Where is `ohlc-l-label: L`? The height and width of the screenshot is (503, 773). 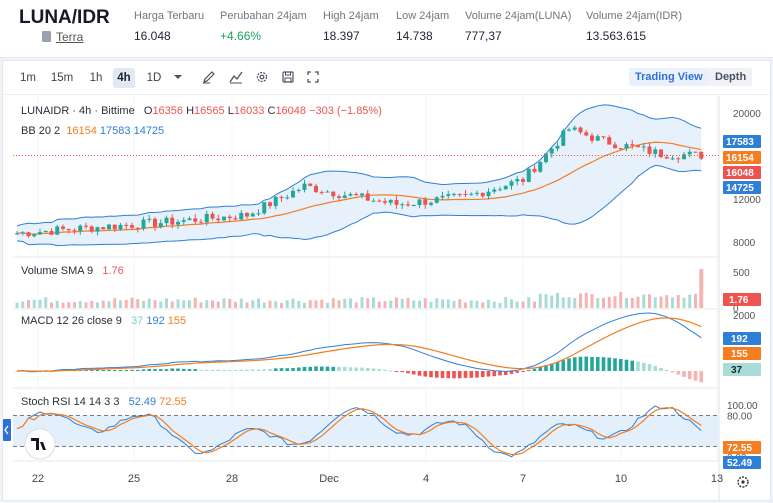 ohlc-l-label: L is located at coordinates (230, 111).